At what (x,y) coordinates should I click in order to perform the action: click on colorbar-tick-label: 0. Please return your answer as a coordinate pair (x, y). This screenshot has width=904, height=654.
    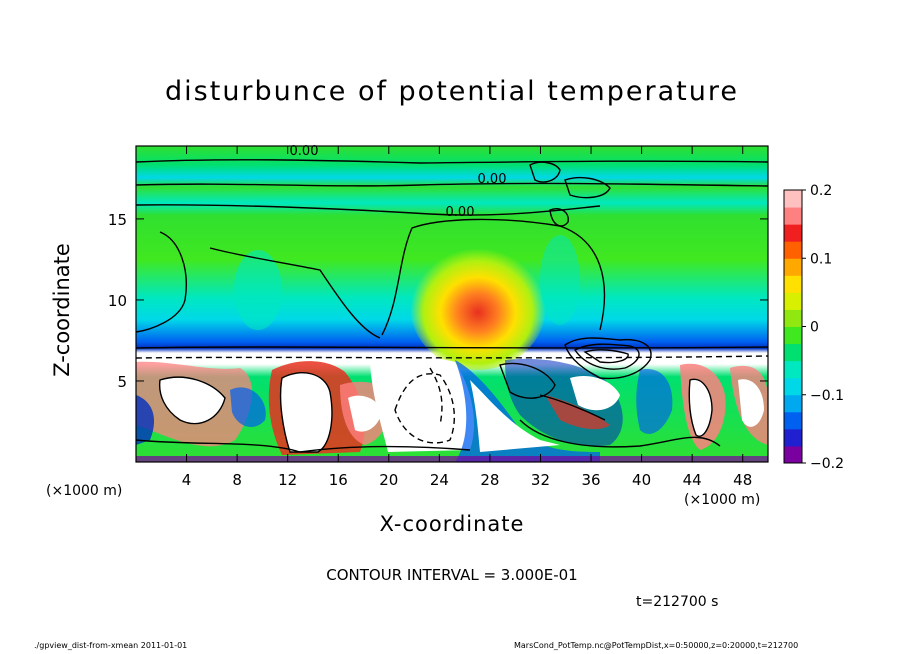
    Looking at the image, I should click on (814, 328).